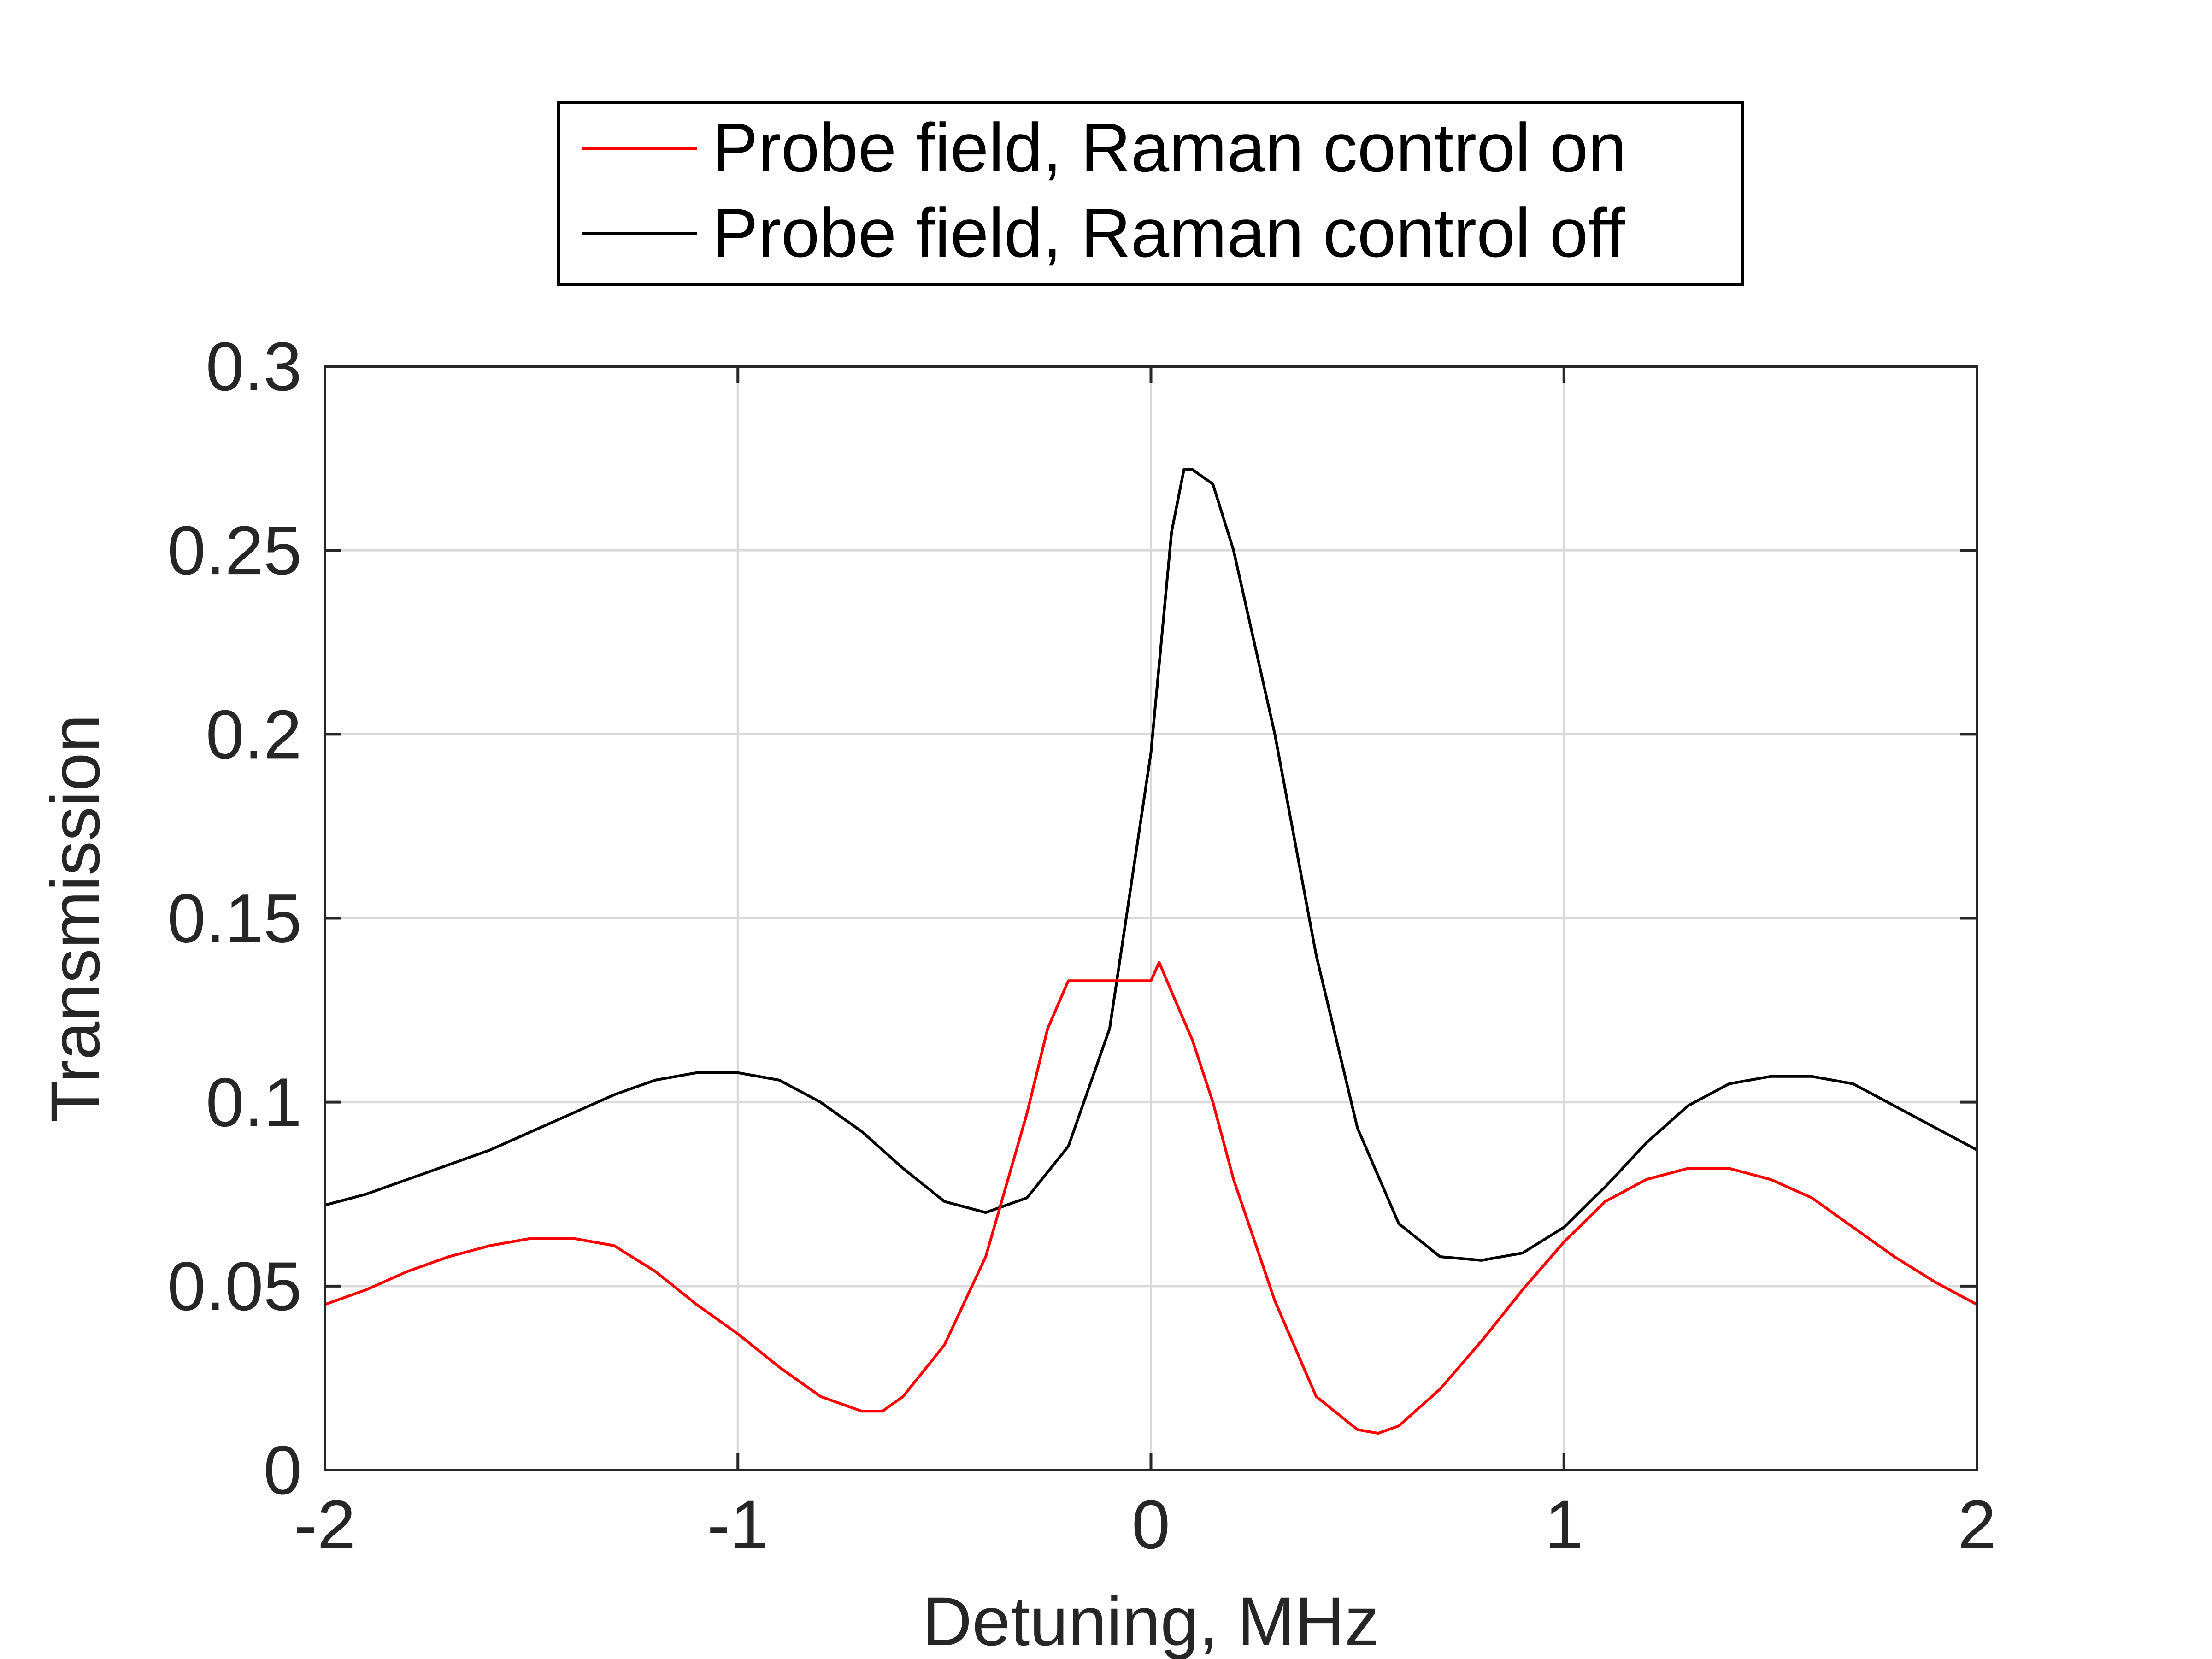  I want to click on y-tick-label: 0.15, so click(234, 918).